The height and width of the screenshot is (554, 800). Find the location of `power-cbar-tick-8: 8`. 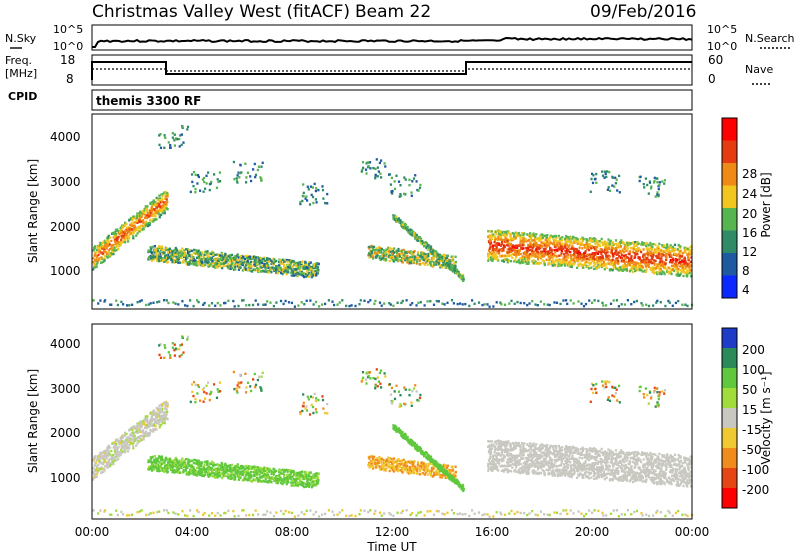

power-cbar-tick-8: 8 is located at coordinates (746, 271).